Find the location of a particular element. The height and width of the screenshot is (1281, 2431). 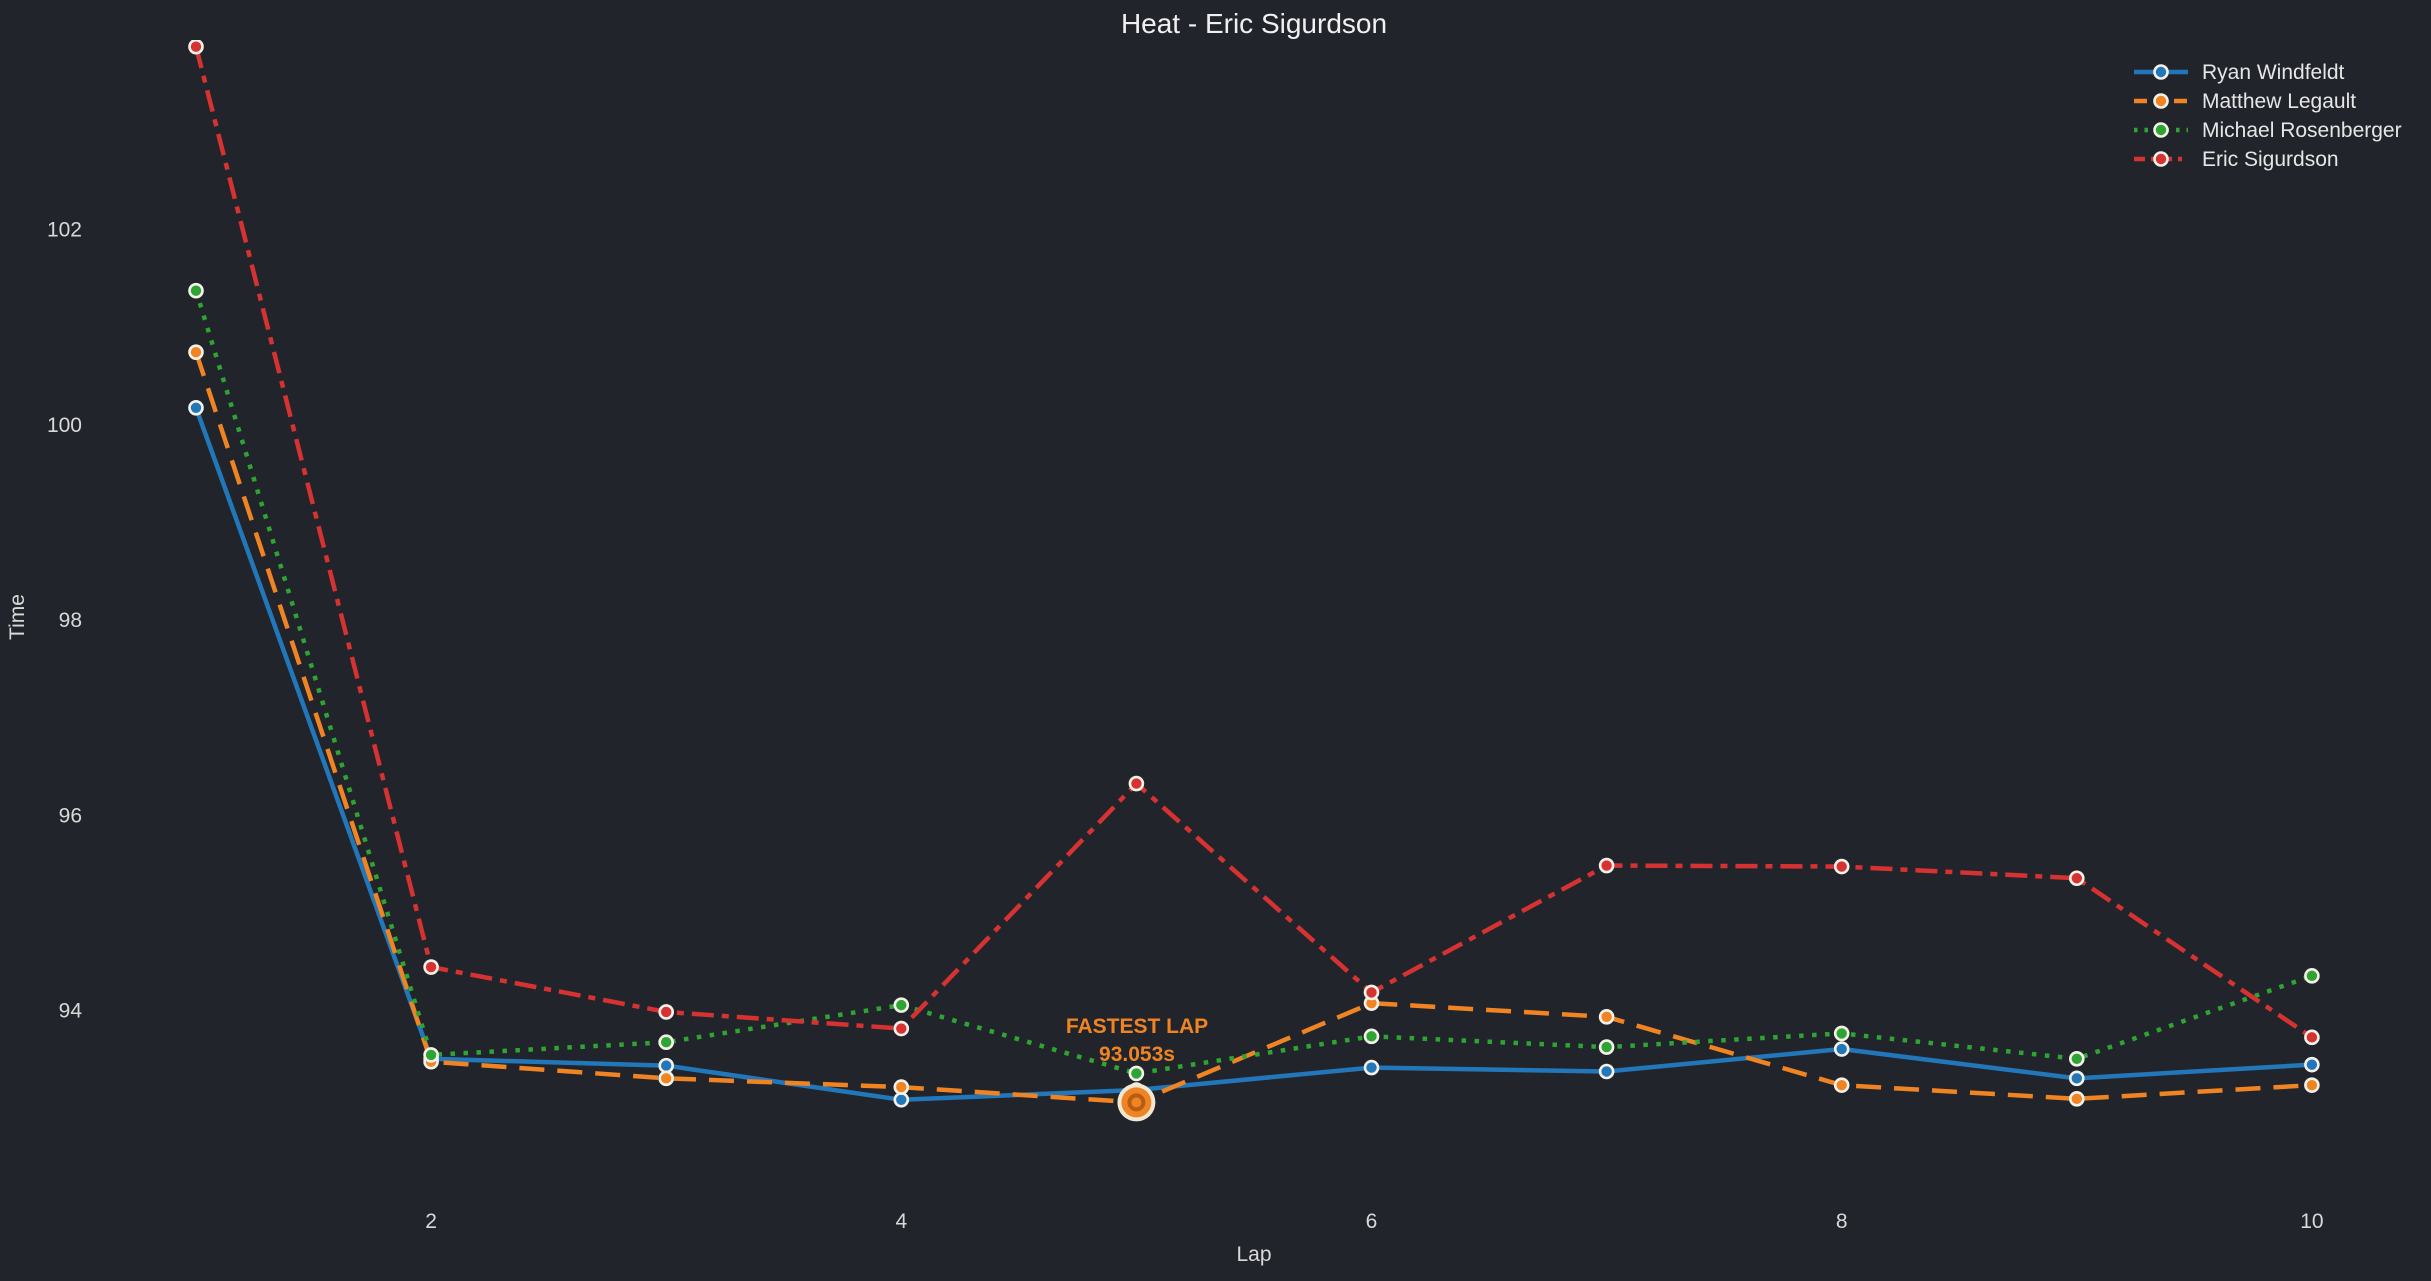

y-tick-label: 98 is located at coordinates (70, 620).